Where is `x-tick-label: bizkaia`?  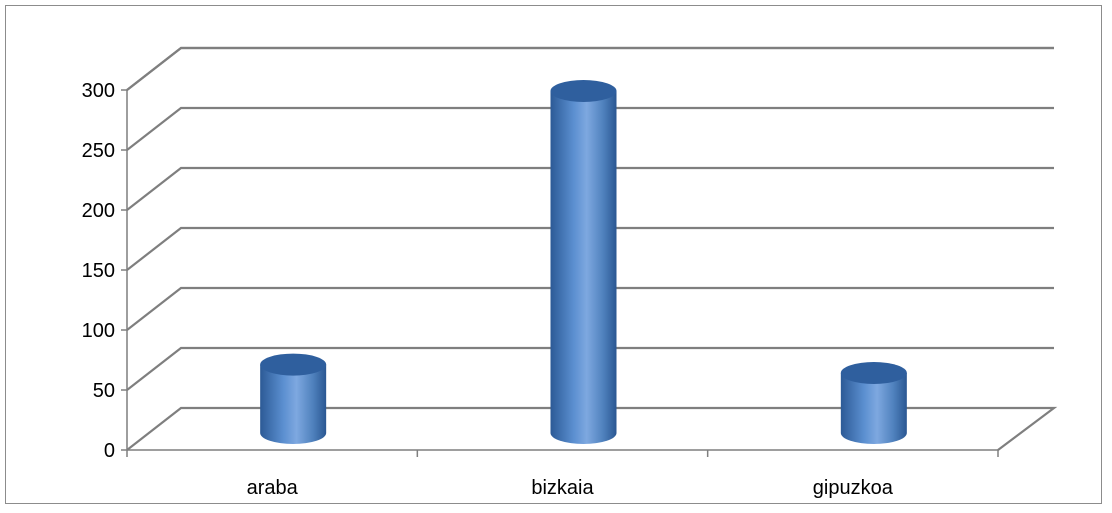
x-tick-label: bizkaia is located at coordinates (562, 488).